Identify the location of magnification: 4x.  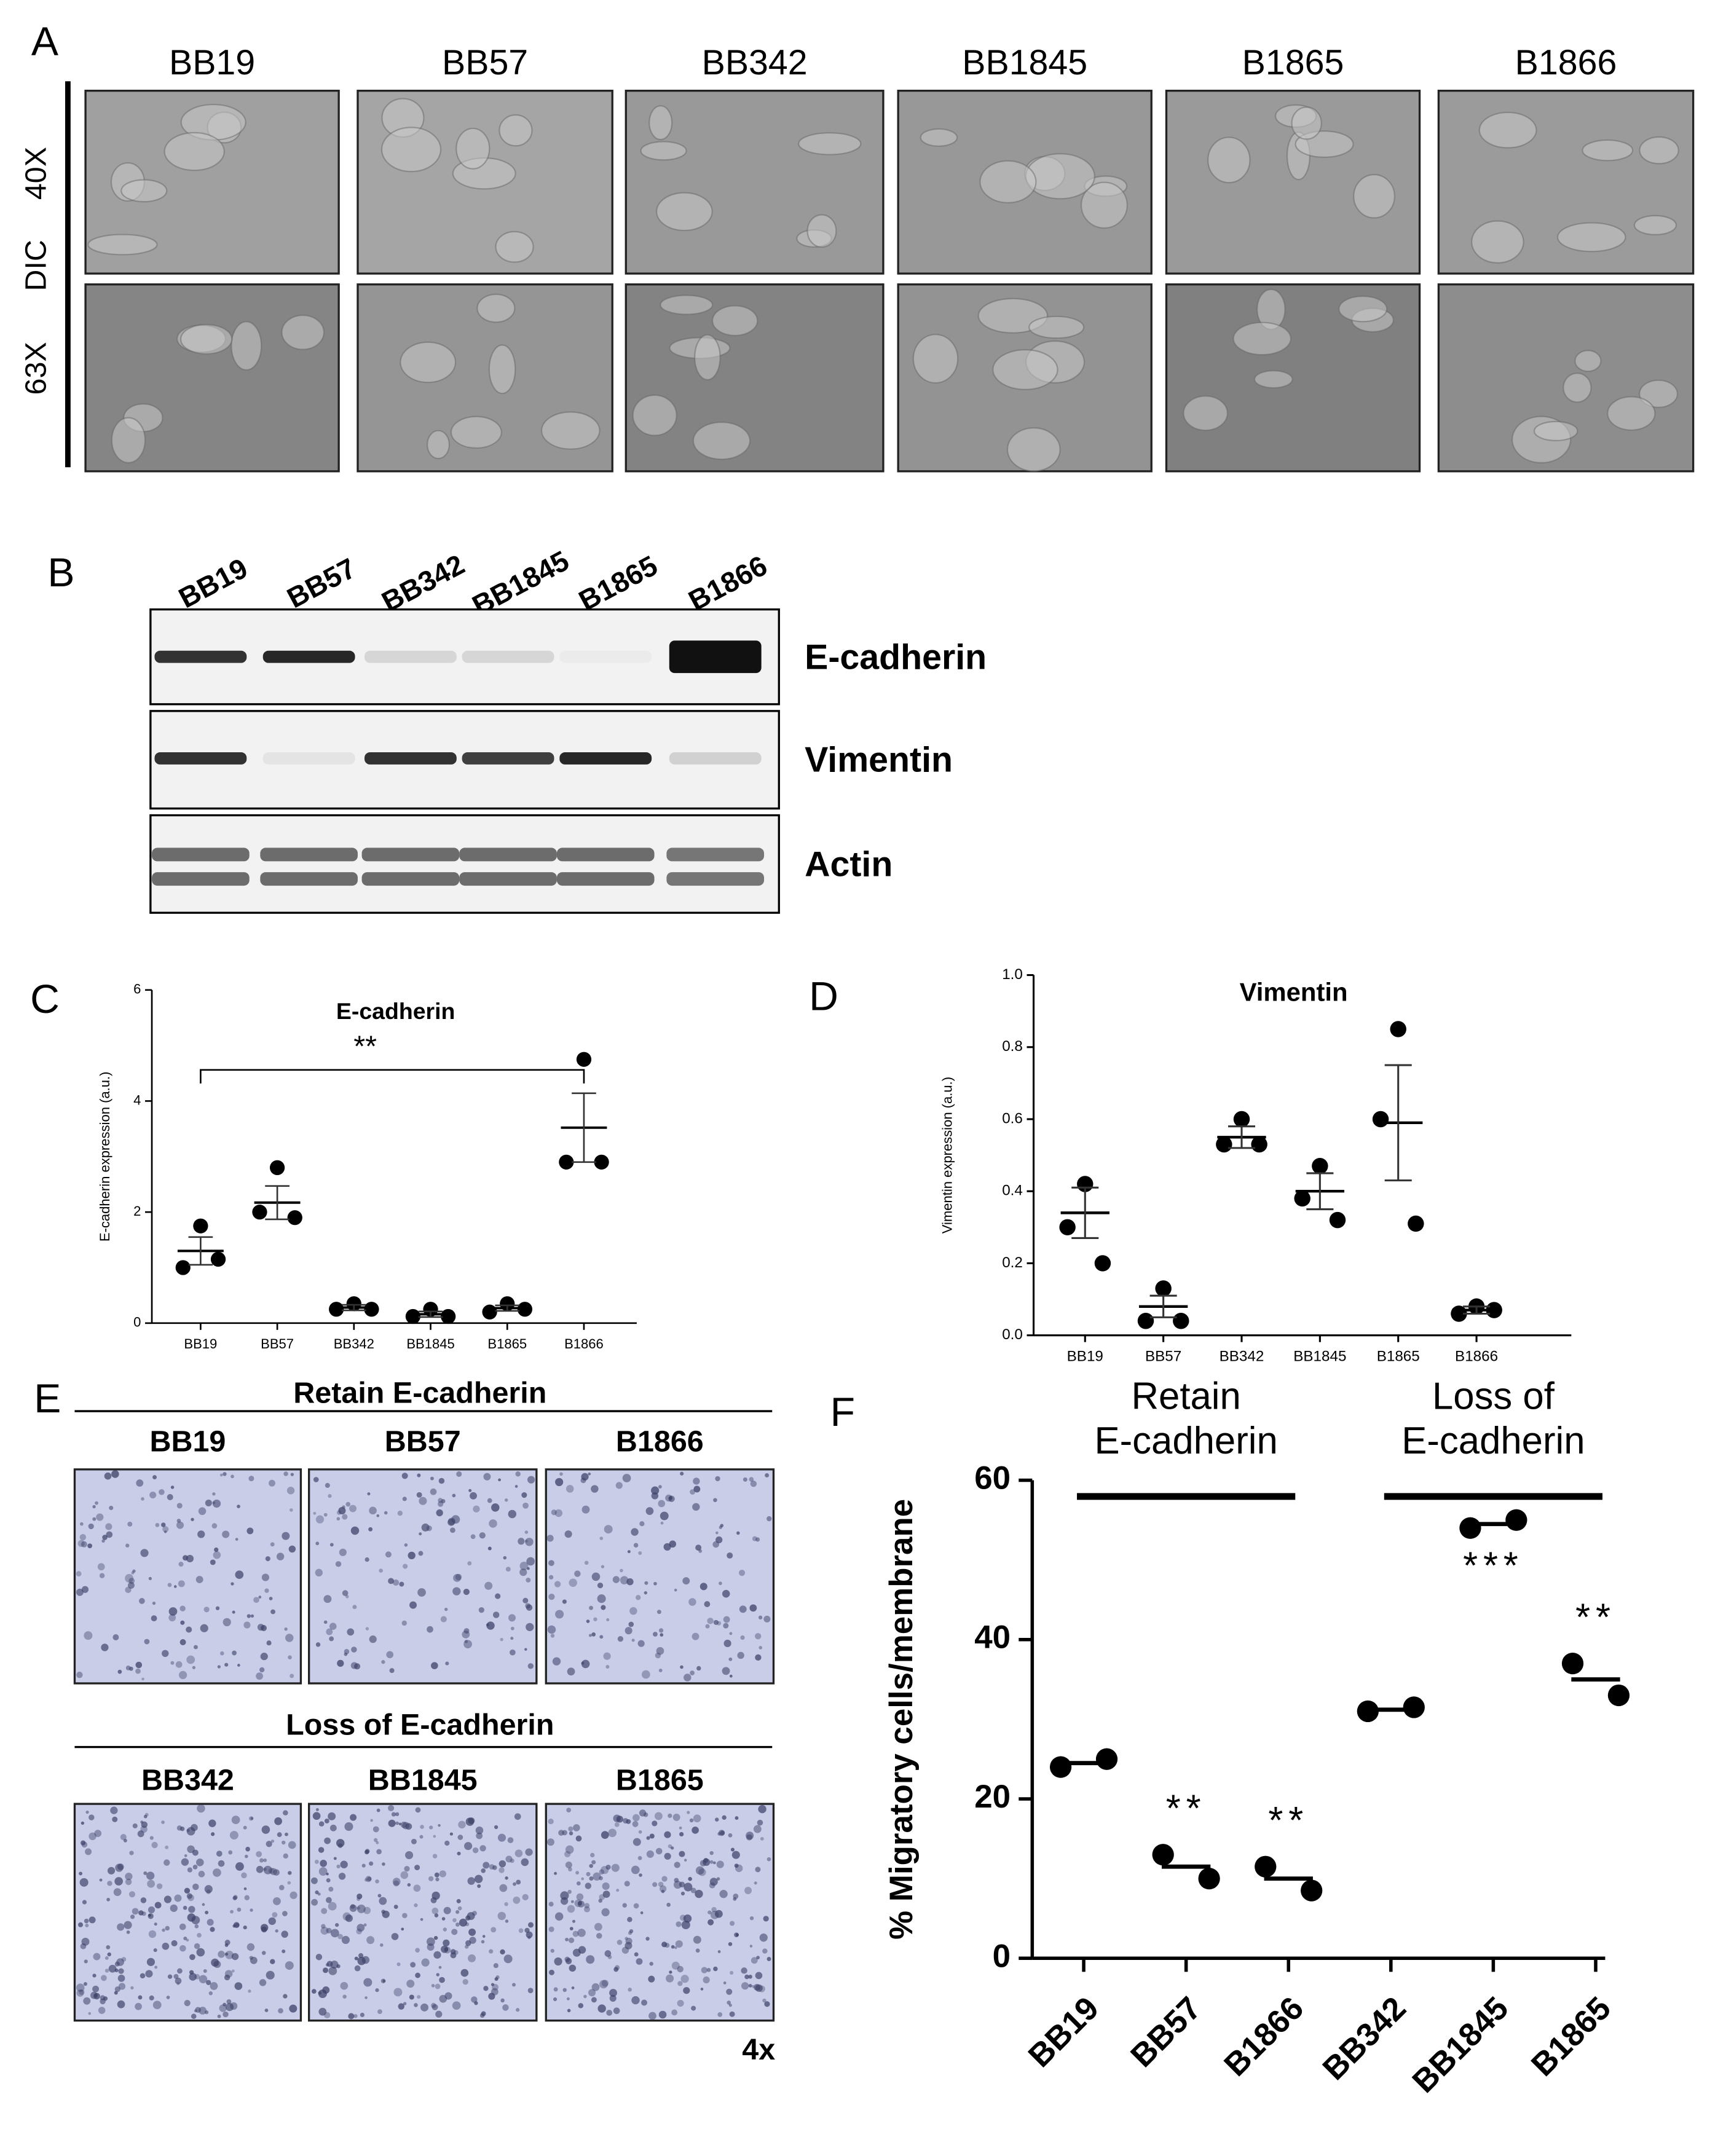
(758, 2049).